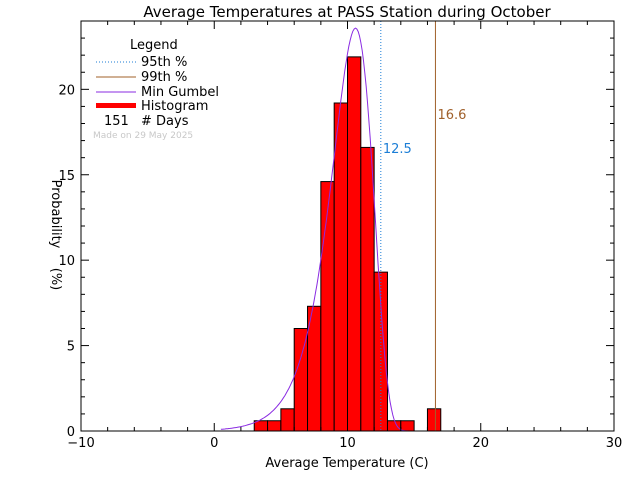 This screenshot has height=480, width=640. What do you see at coordinates (66, 261) in the screenshot?
I see `y-tick-label: 10` at bounding box center [66, 261].